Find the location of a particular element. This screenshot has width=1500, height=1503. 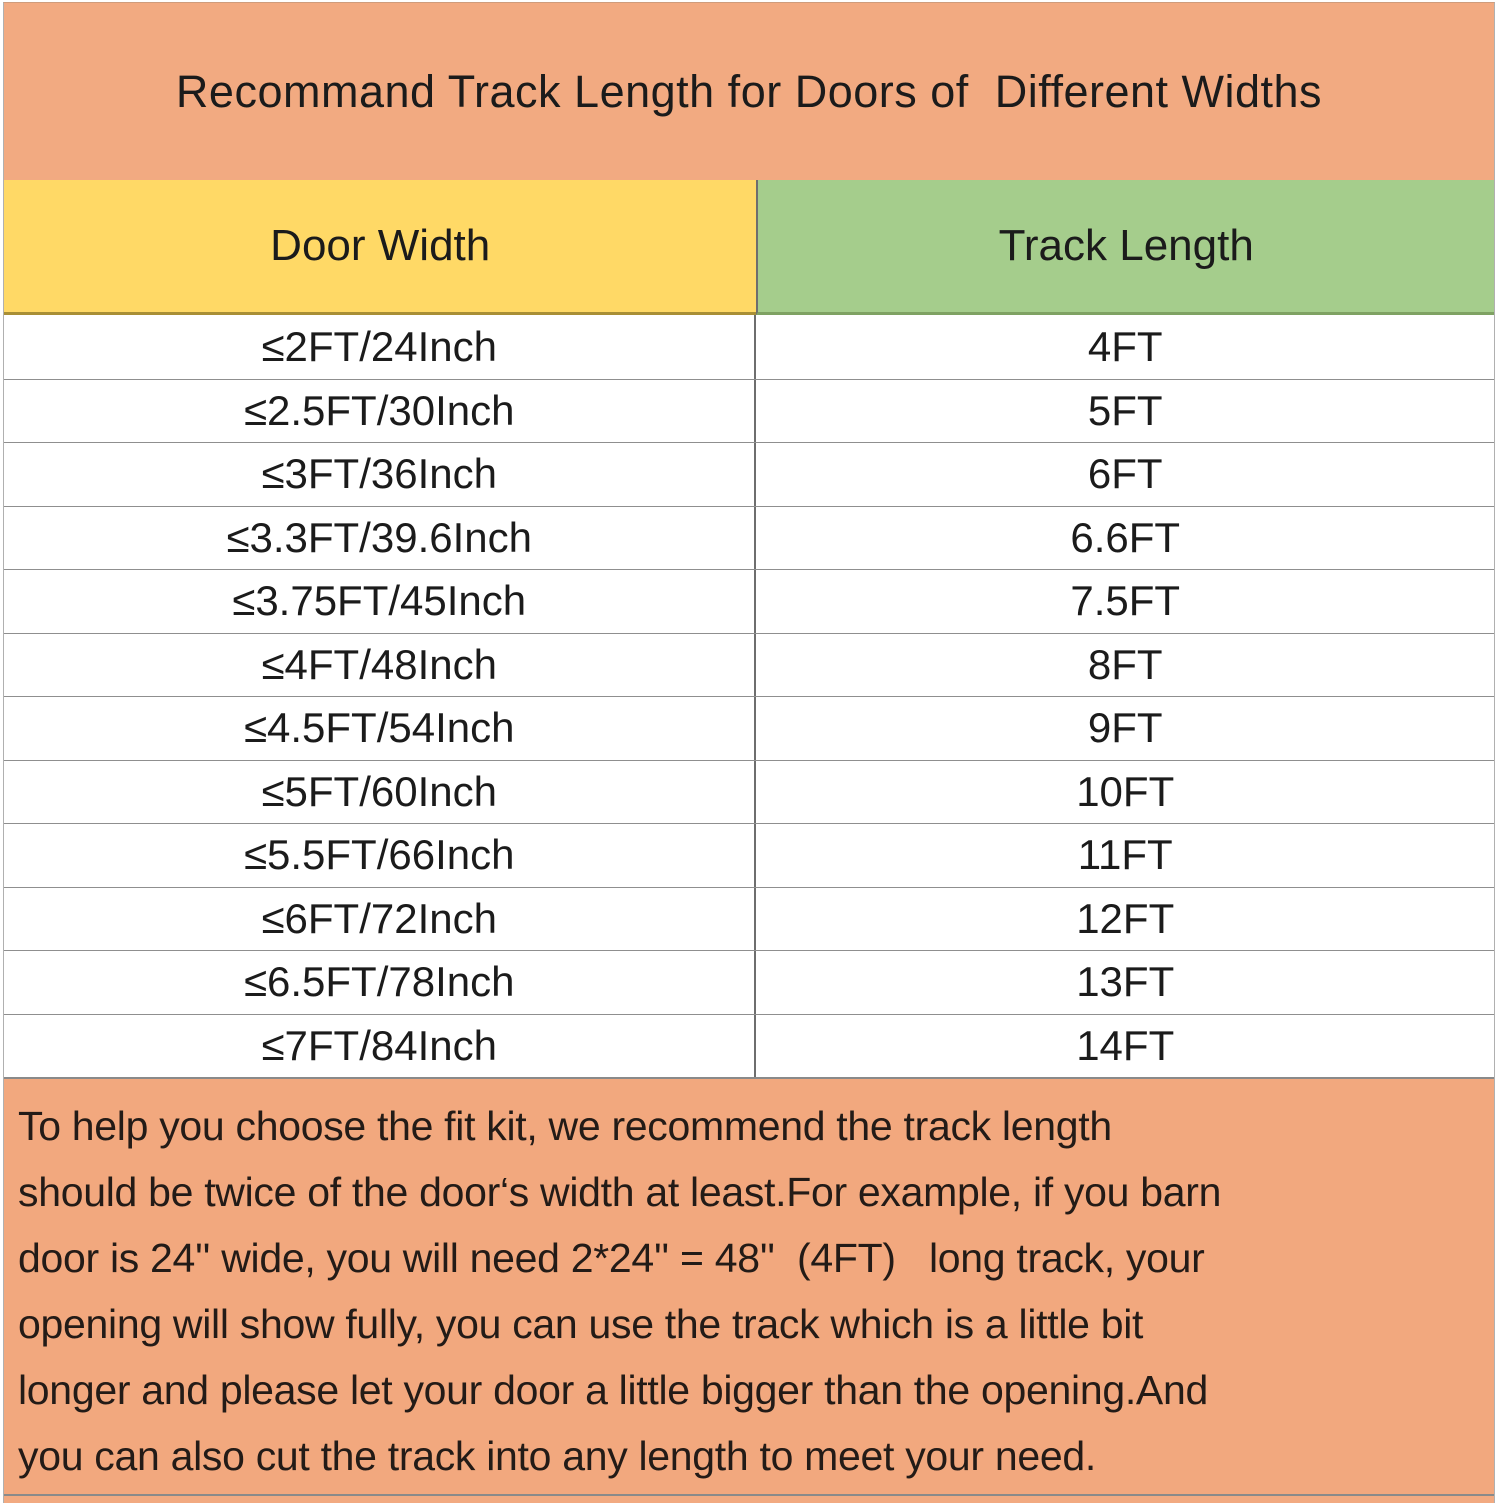

track-length-cell: 14FT is located at coordinates (1125, 1045).